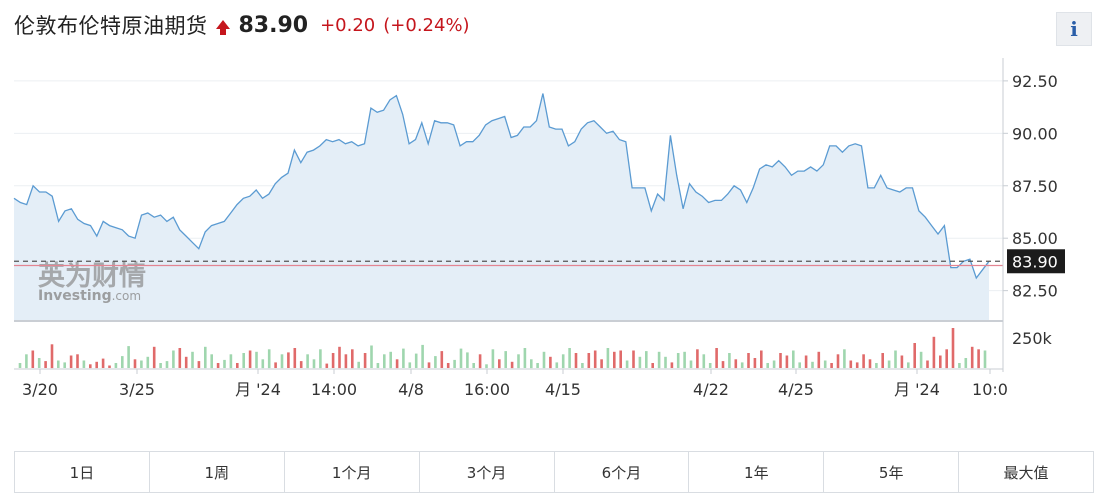  I want to click on period-tab: 1周, so click(217, 472).